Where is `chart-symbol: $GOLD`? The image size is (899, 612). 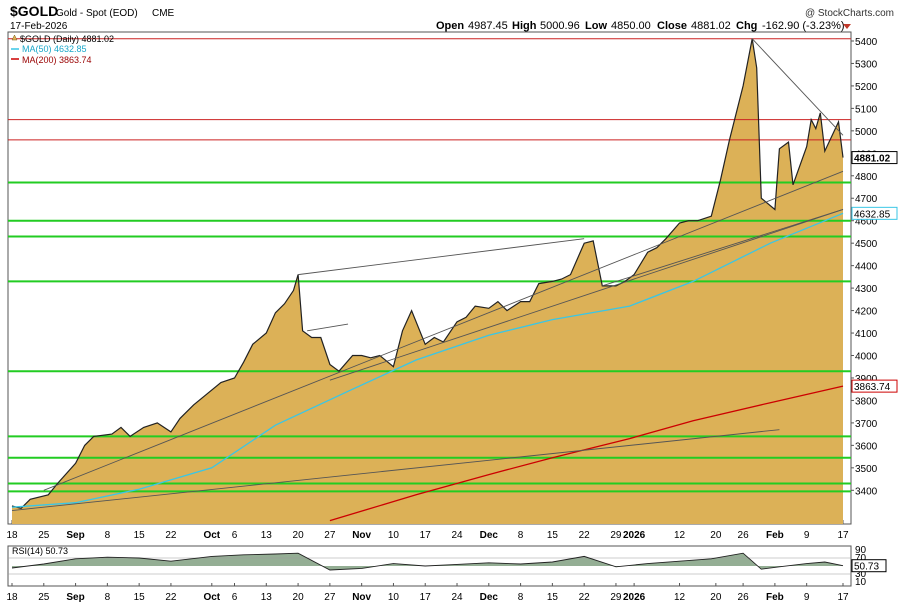 chart-symbol: $GOLD is located at coordinates (34, 11).